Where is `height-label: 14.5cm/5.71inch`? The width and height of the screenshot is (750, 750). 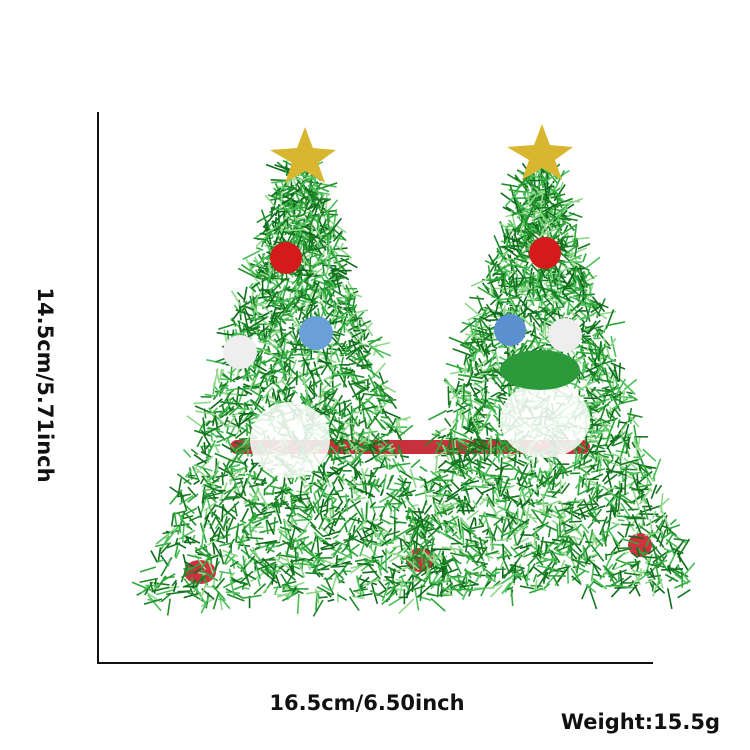 height-label: 14.5cm/5.71inch is located at coordinates (45, 385).